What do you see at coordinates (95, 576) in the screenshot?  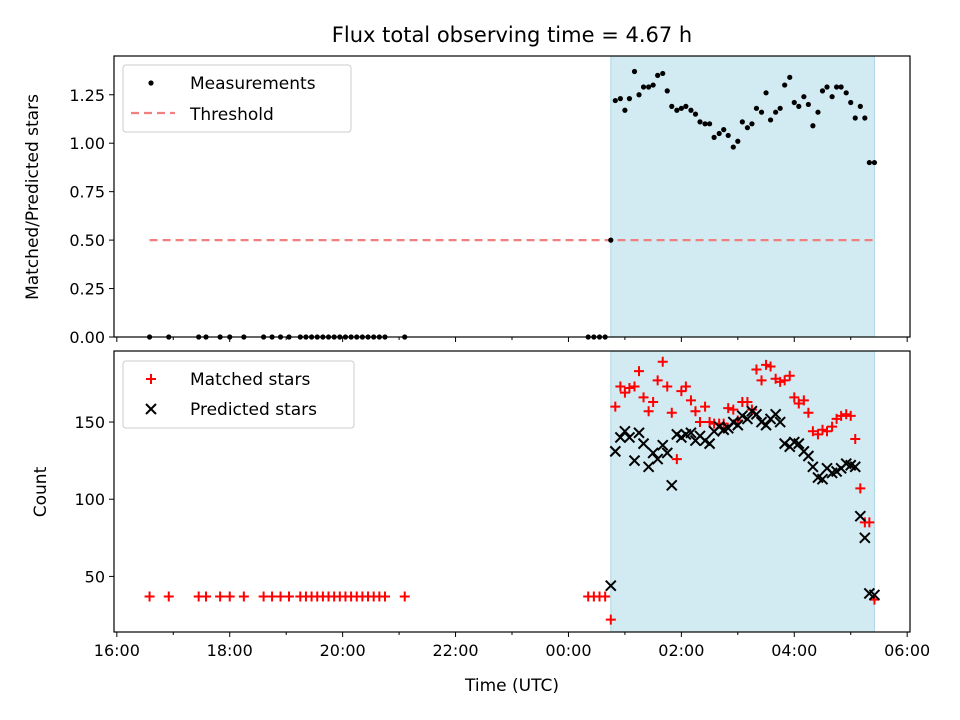 I see `y-tick-label: 50` at bounding box center [95, 576].